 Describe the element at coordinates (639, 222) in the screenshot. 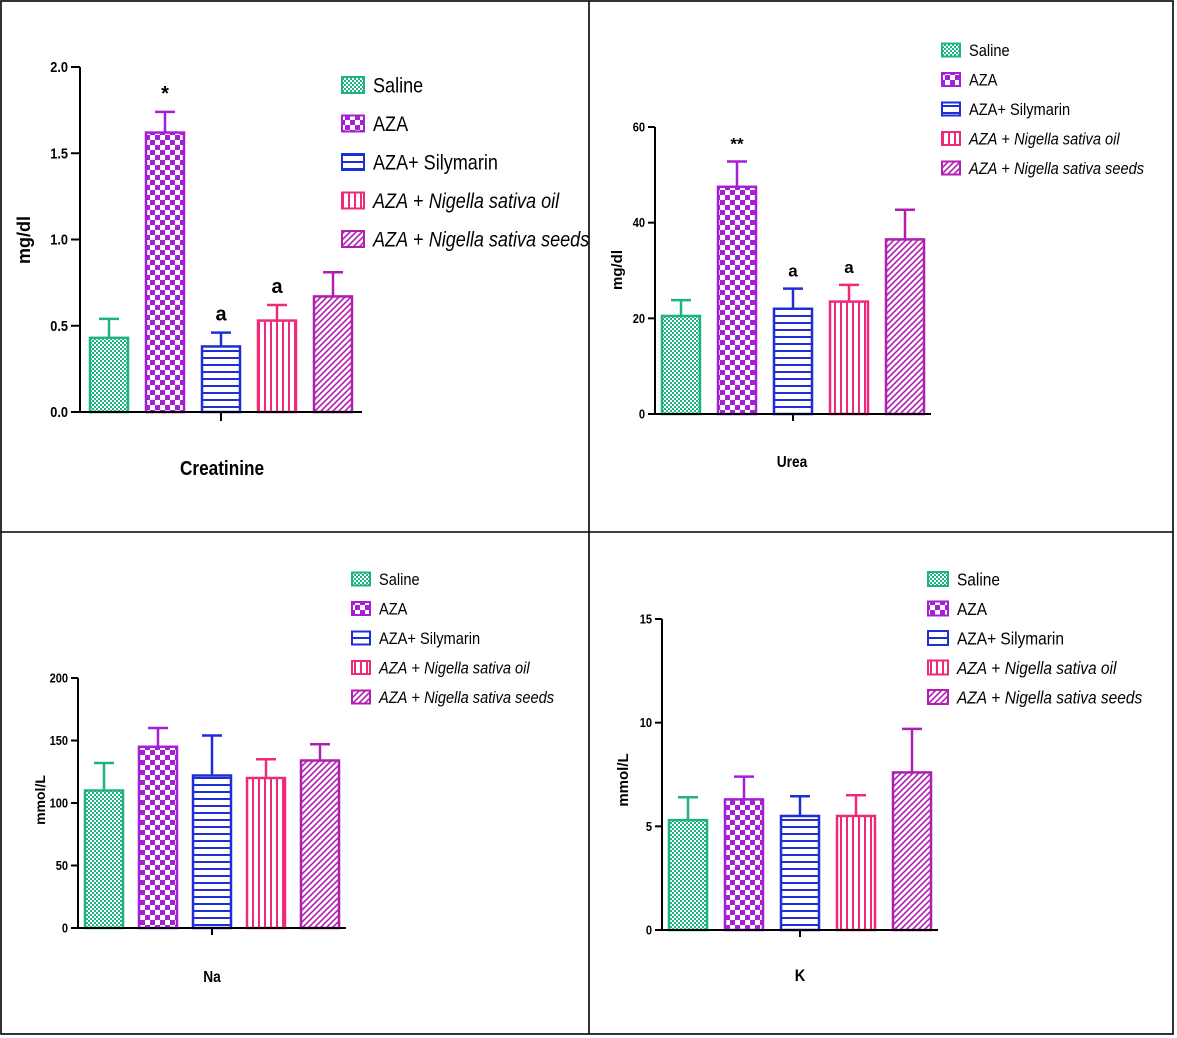

I see `y-tick-label: 40` at that location.